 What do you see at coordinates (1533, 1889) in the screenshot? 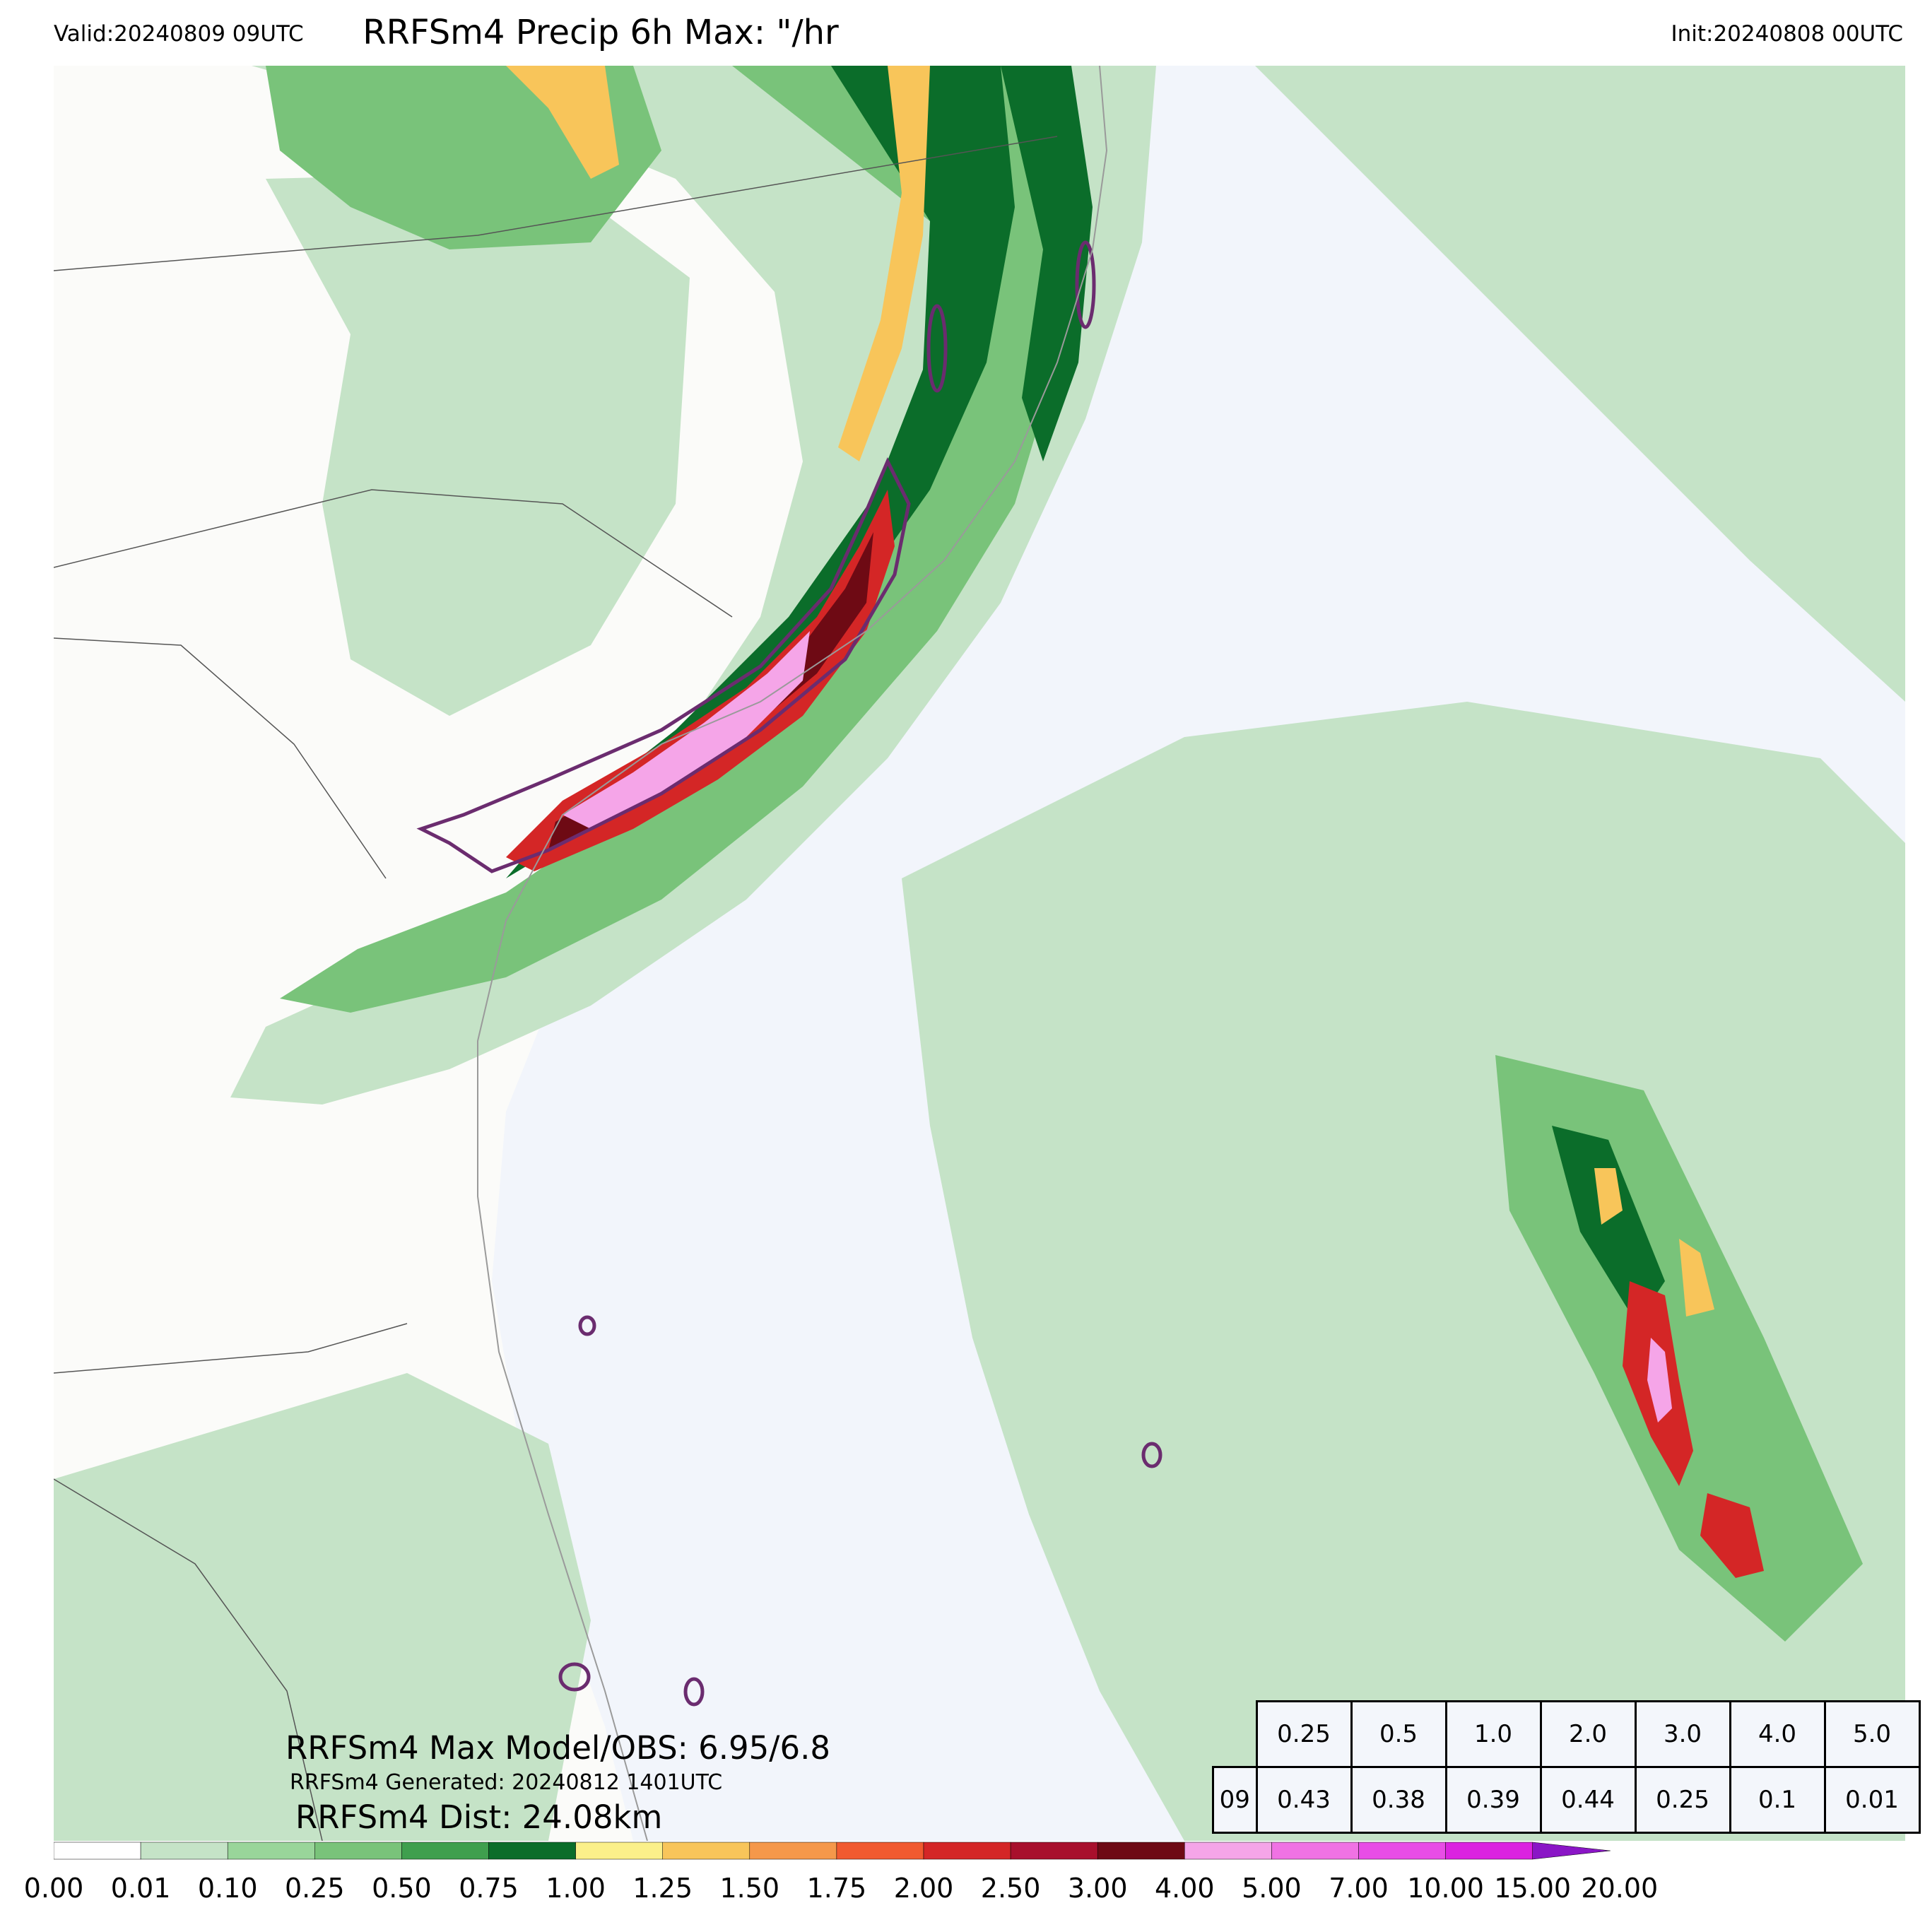
I see `colorbar-tick-label: 15.00` at bounding box center [1533, 1889].